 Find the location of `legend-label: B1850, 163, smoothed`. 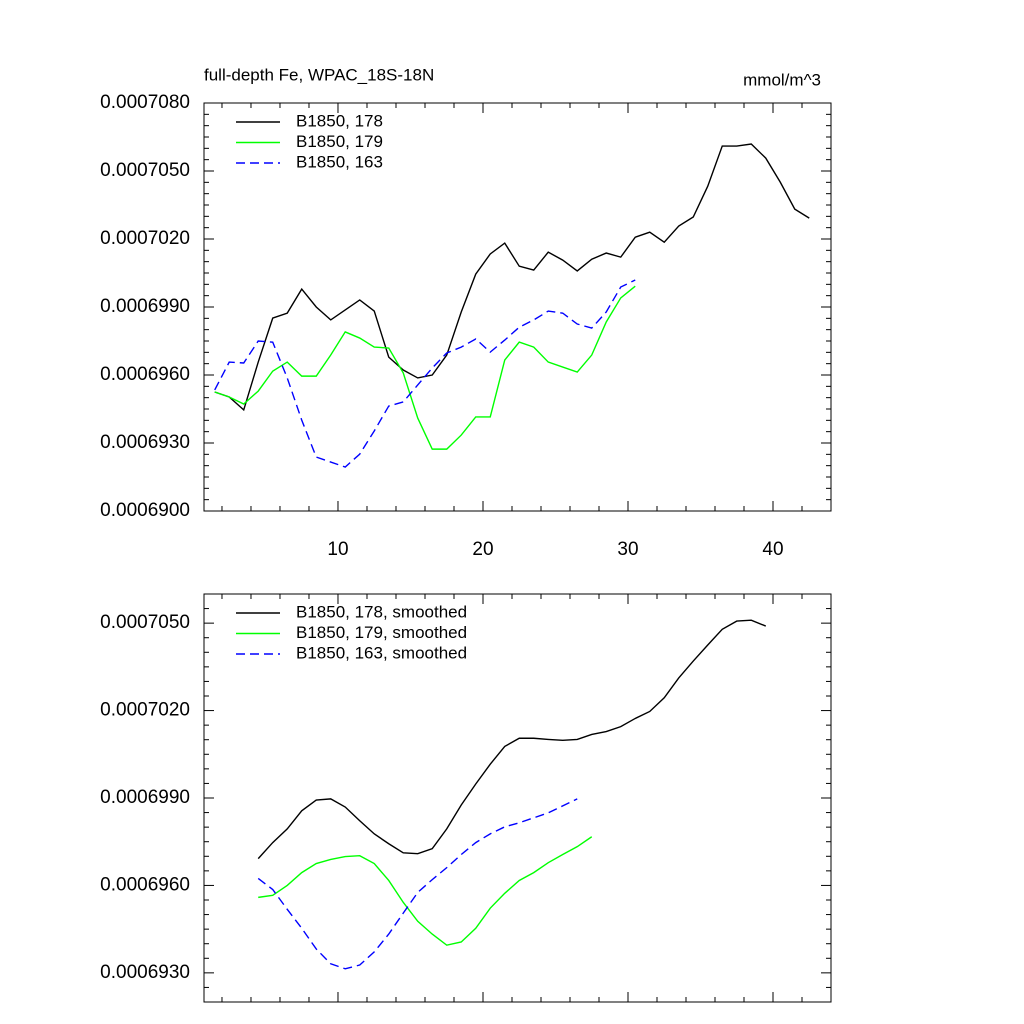

legend-label: B1850, 163, smoothed is located at coordinates (381, 652).